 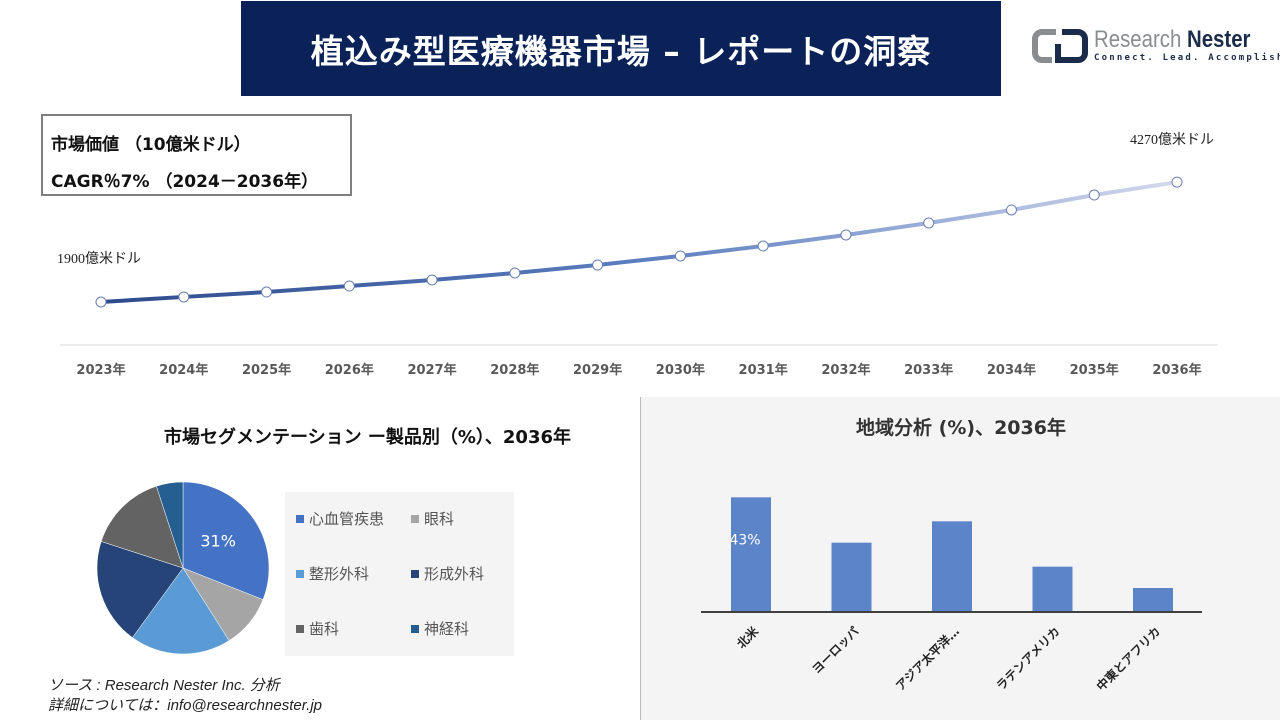 I want to click on regional-bar-chart: 43% 北米 ヨーロッパ アジア太平洋… ラテンアメリカ 中東とアフリカ, so click(x=951, y=595).